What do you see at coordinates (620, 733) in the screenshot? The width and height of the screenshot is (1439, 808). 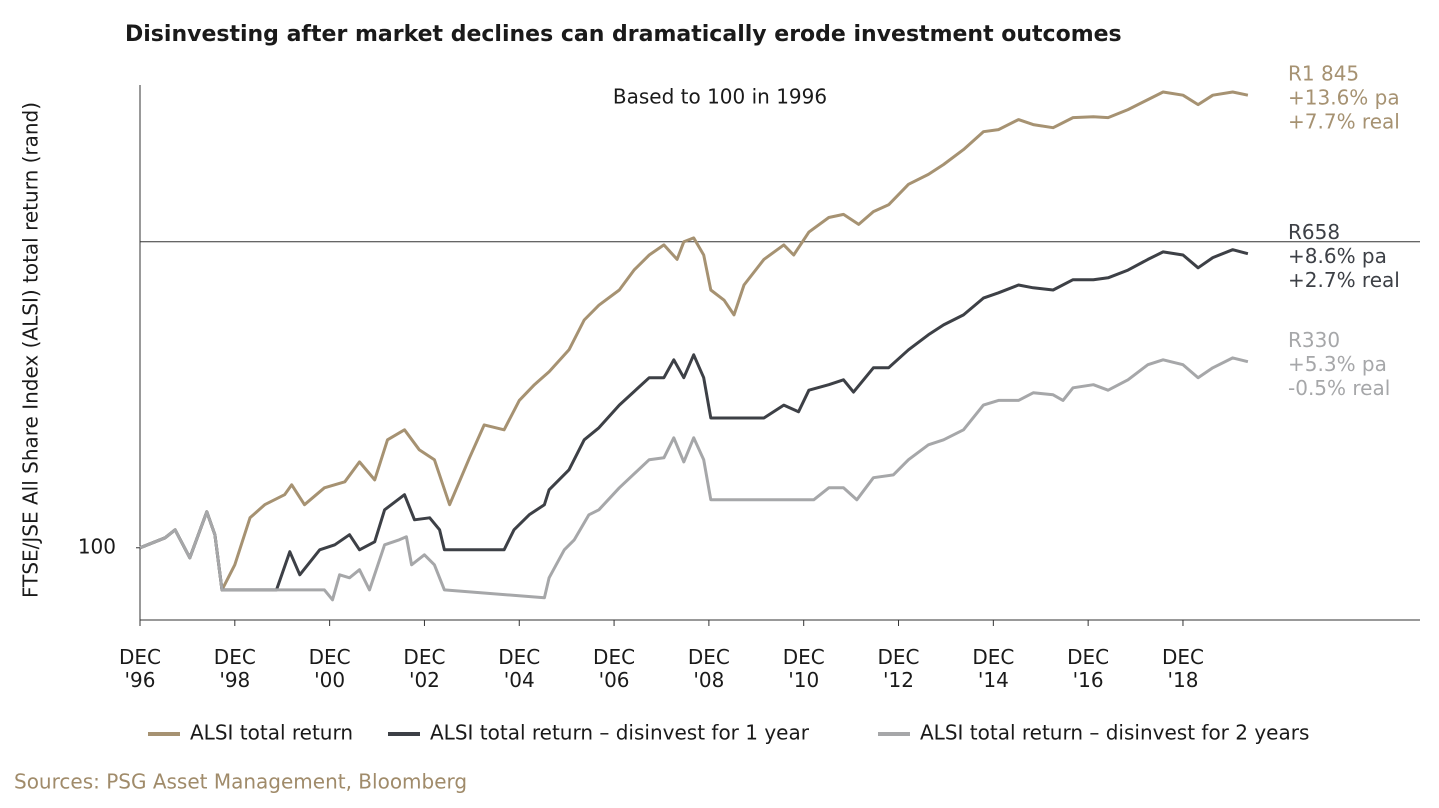 I see `legend-label: ALSI total return – disinvest for 1 year` at bounding box center [620, 733].